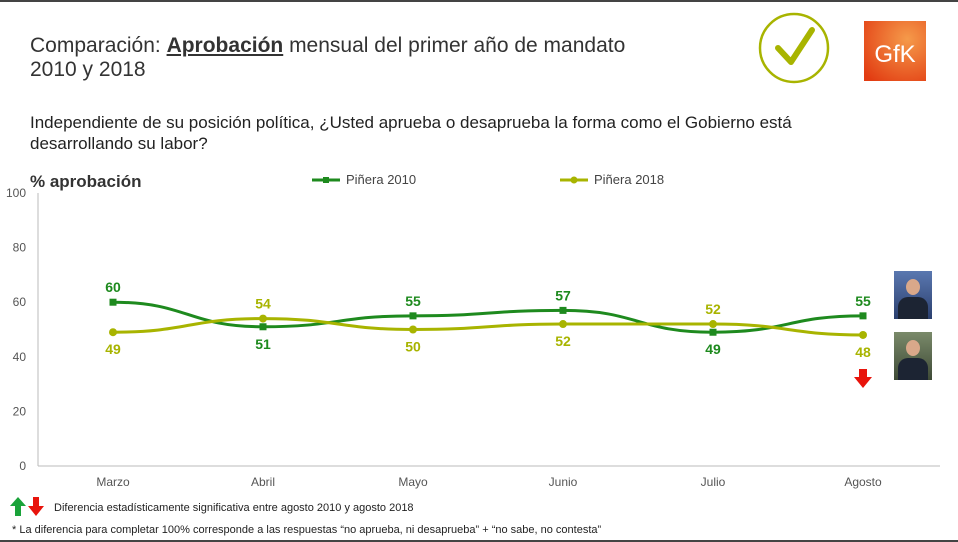 The width and height of the screenshot is (958, 542). I want to click on x-tick-label: Mayo, so click(413, 482).